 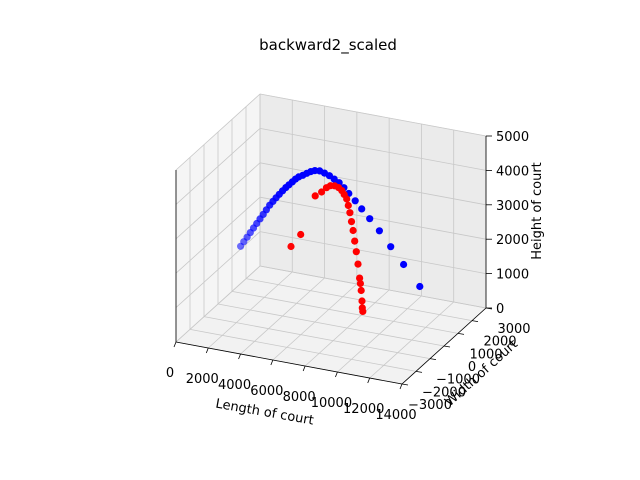 I want to click on z-tick-label: 3000, so click(x=512, y=206).